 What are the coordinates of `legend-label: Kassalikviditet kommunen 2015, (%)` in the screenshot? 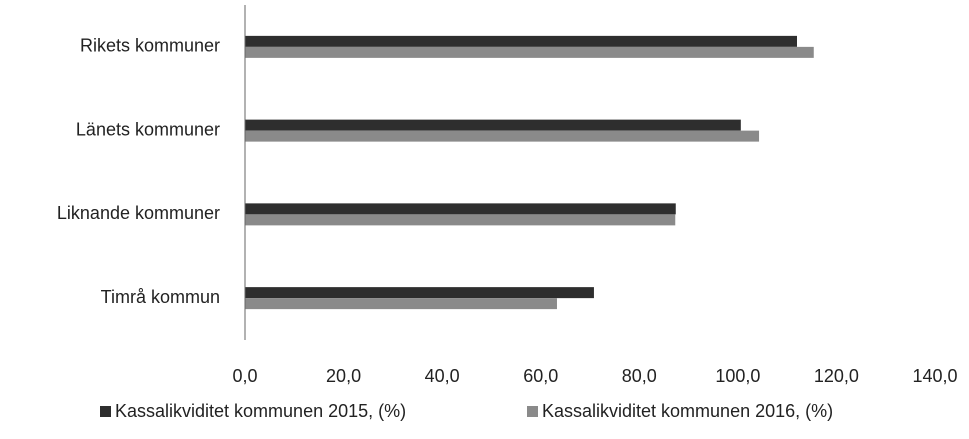 It's located at (260, 411).